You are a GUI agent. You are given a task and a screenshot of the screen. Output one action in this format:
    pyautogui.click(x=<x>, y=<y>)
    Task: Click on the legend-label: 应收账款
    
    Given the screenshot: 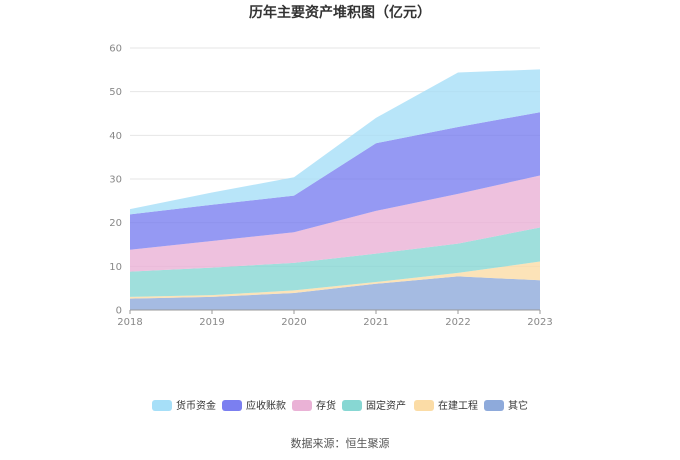 What is the action you would take?
    pyautogui.click(x=266, y=405)
    